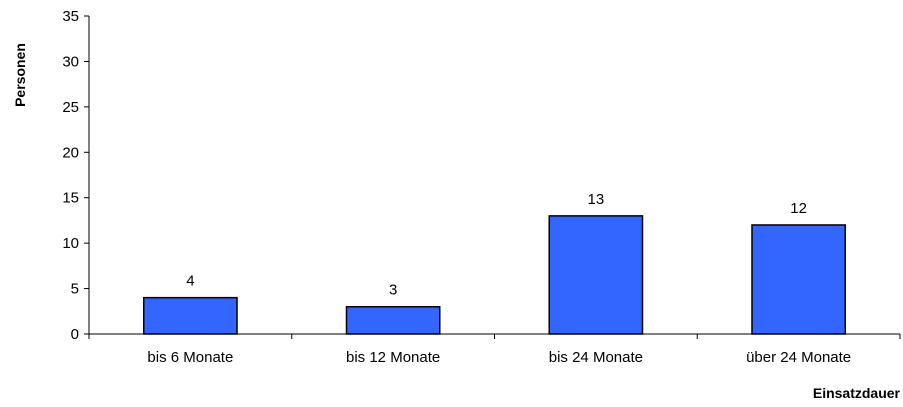  What do you see at coordinates (798, 208) in the screenshot?
I see `data-label: 12` at bounding box center [798, 208].